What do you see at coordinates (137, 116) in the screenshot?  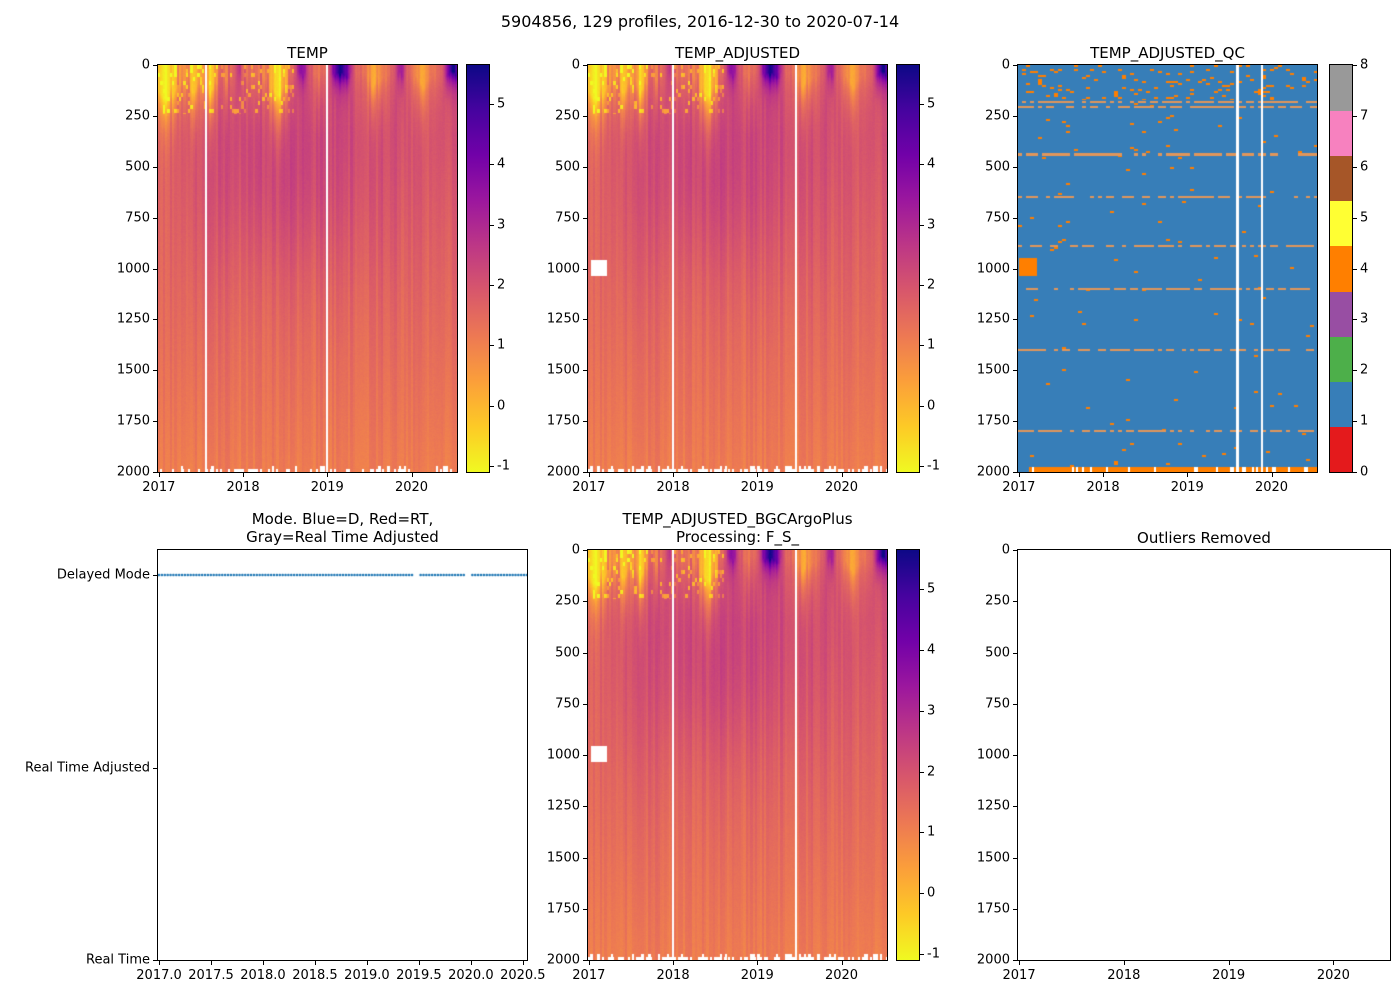 I see `depth-tick-label: 250` at bounding box center [137, 116].